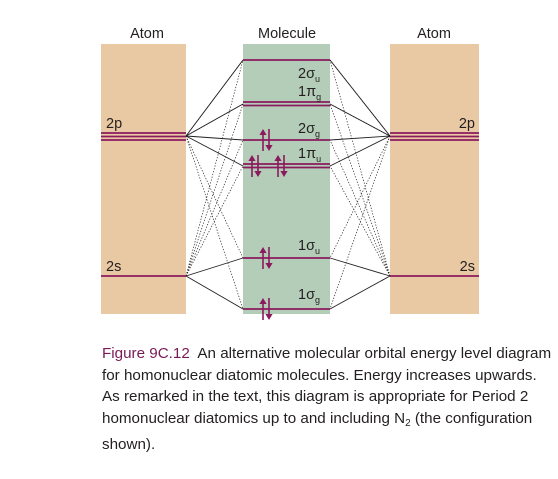  Describe the element at coordinates (467, 267) in the screenshot. I see `right-2s-label: 2s` at that location.